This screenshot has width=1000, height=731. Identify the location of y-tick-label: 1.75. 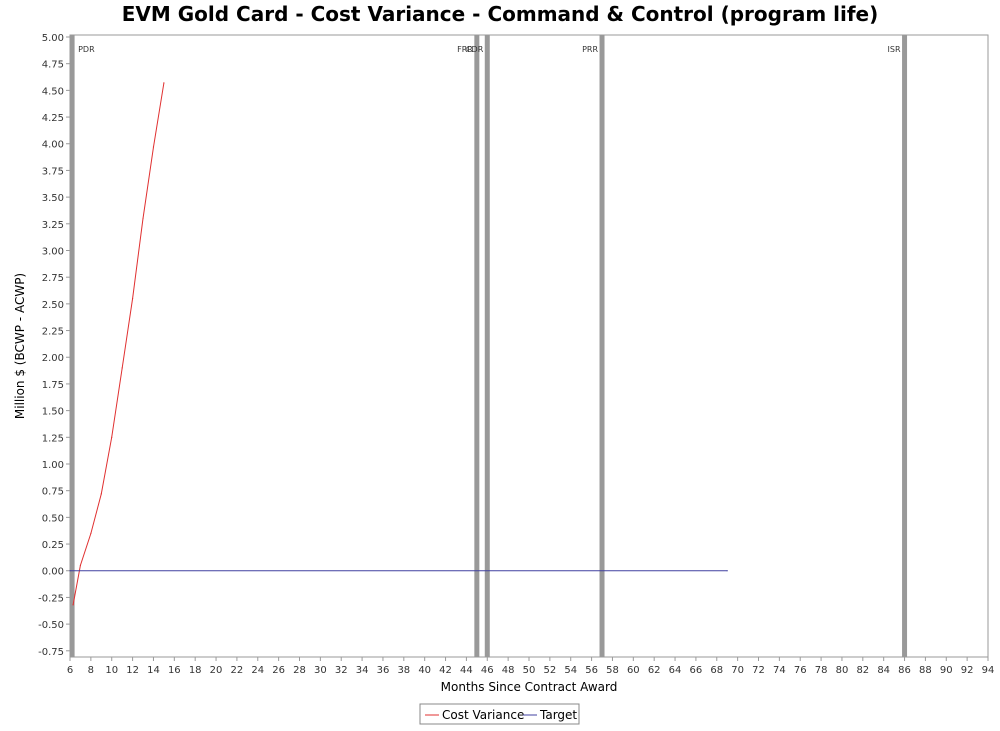
(53, 385).